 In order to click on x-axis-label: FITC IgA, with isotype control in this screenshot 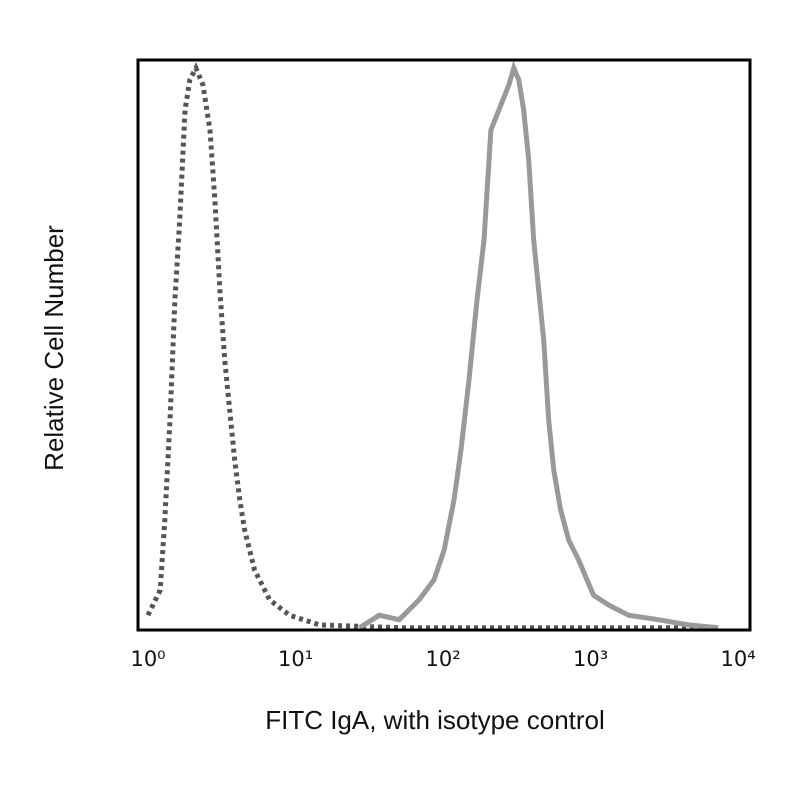, I will do `click(435, 720)`.